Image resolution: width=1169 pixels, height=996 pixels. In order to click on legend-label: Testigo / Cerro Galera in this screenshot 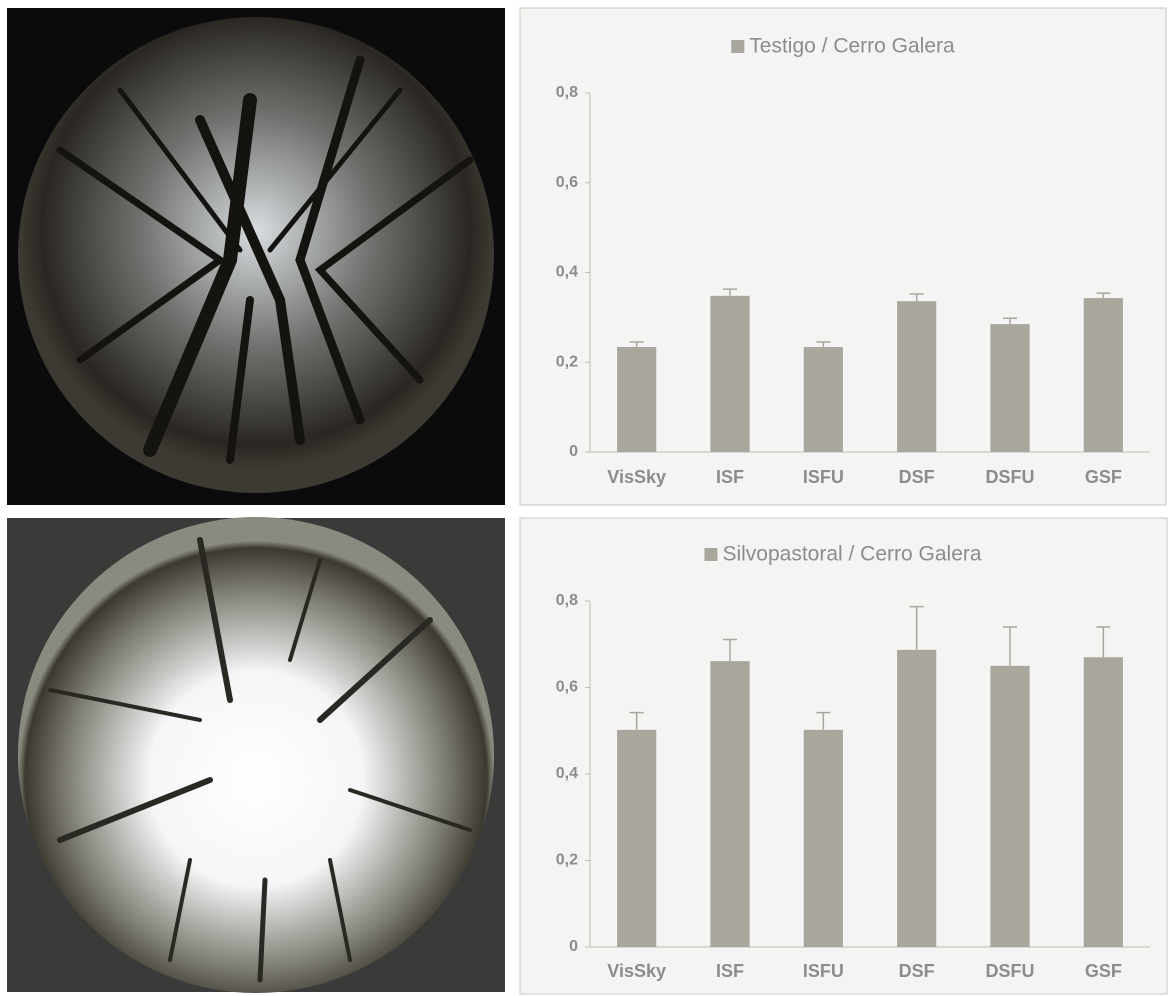, I will do `click(852, 46)`.